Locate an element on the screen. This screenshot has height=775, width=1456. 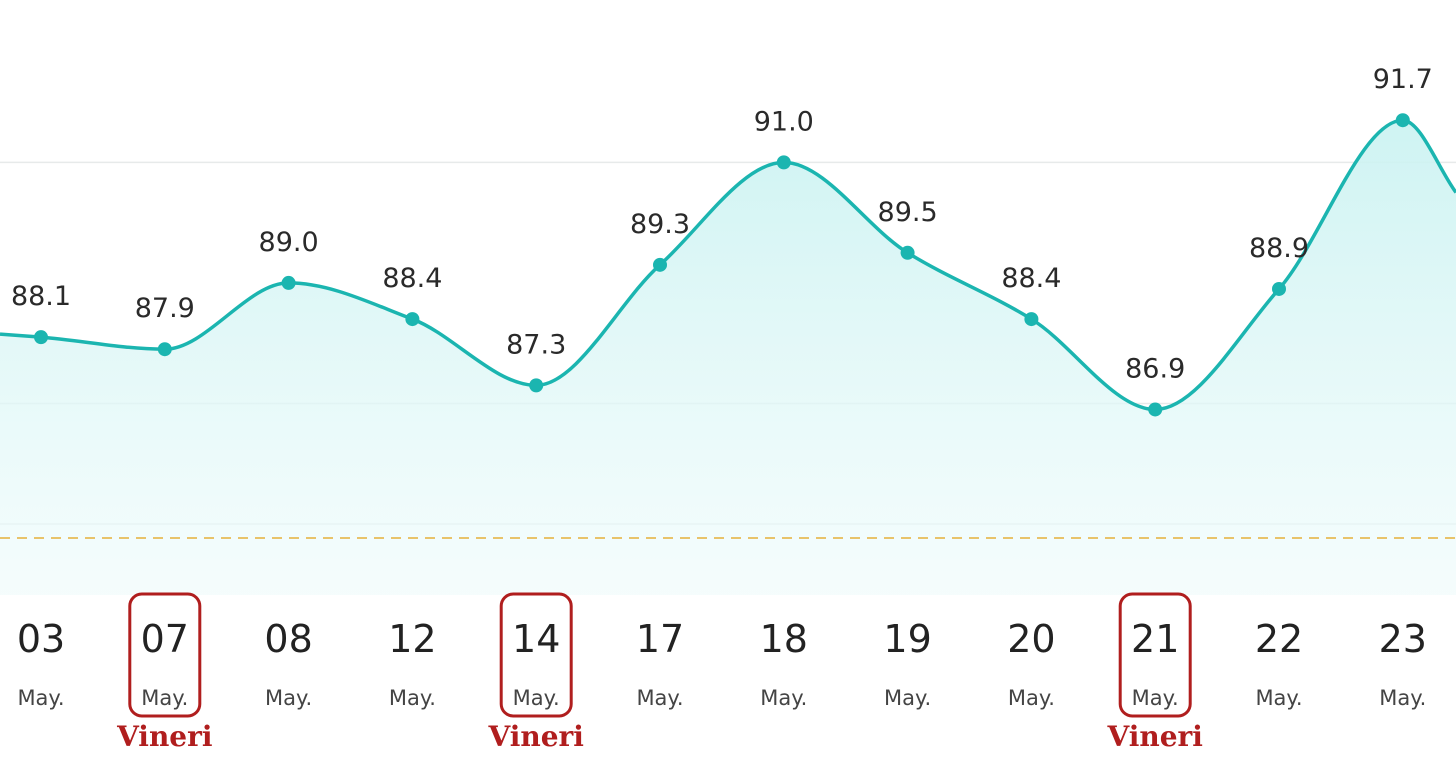
data-label: 87.3 is located at coordinates (536, 344).